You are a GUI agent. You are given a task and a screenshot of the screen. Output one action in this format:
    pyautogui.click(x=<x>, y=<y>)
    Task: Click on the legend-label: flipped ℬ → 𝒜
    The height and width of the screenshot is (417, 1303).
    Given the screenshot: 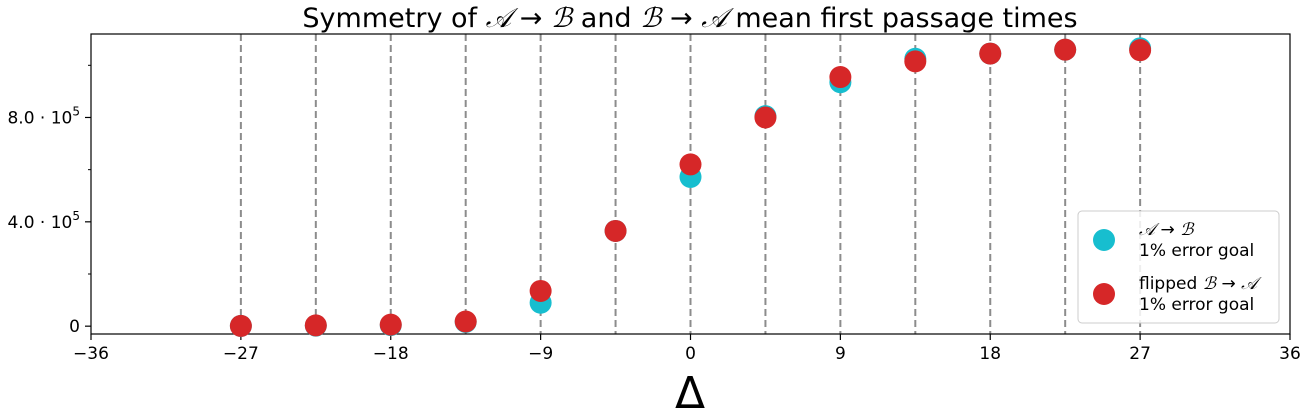 What is the action you would take?
    pyautogui.click(x=1200, y=284)
    